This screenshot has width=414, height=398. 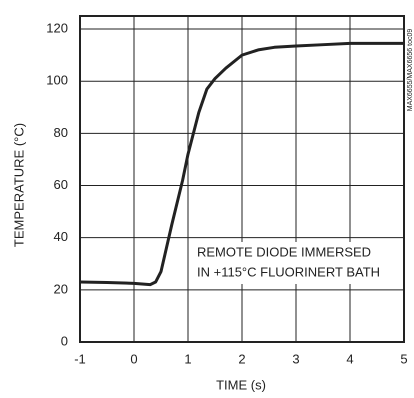 I want to click on annotation: IN +115°C FLUORINERT BATH, so click(x=288, y=271).